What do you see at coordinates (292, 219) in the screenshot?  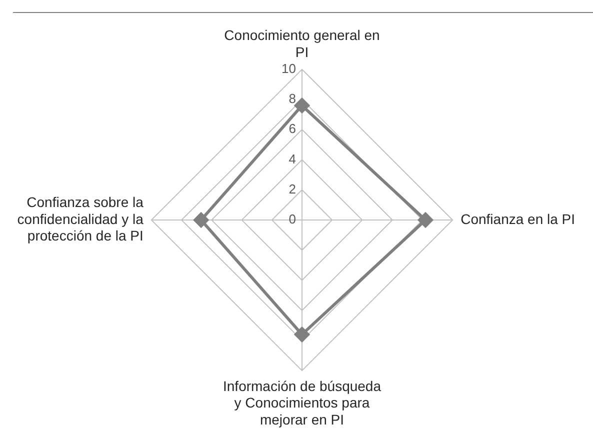 I see `y-tick-label: 0` at bounding box center [292, 219].